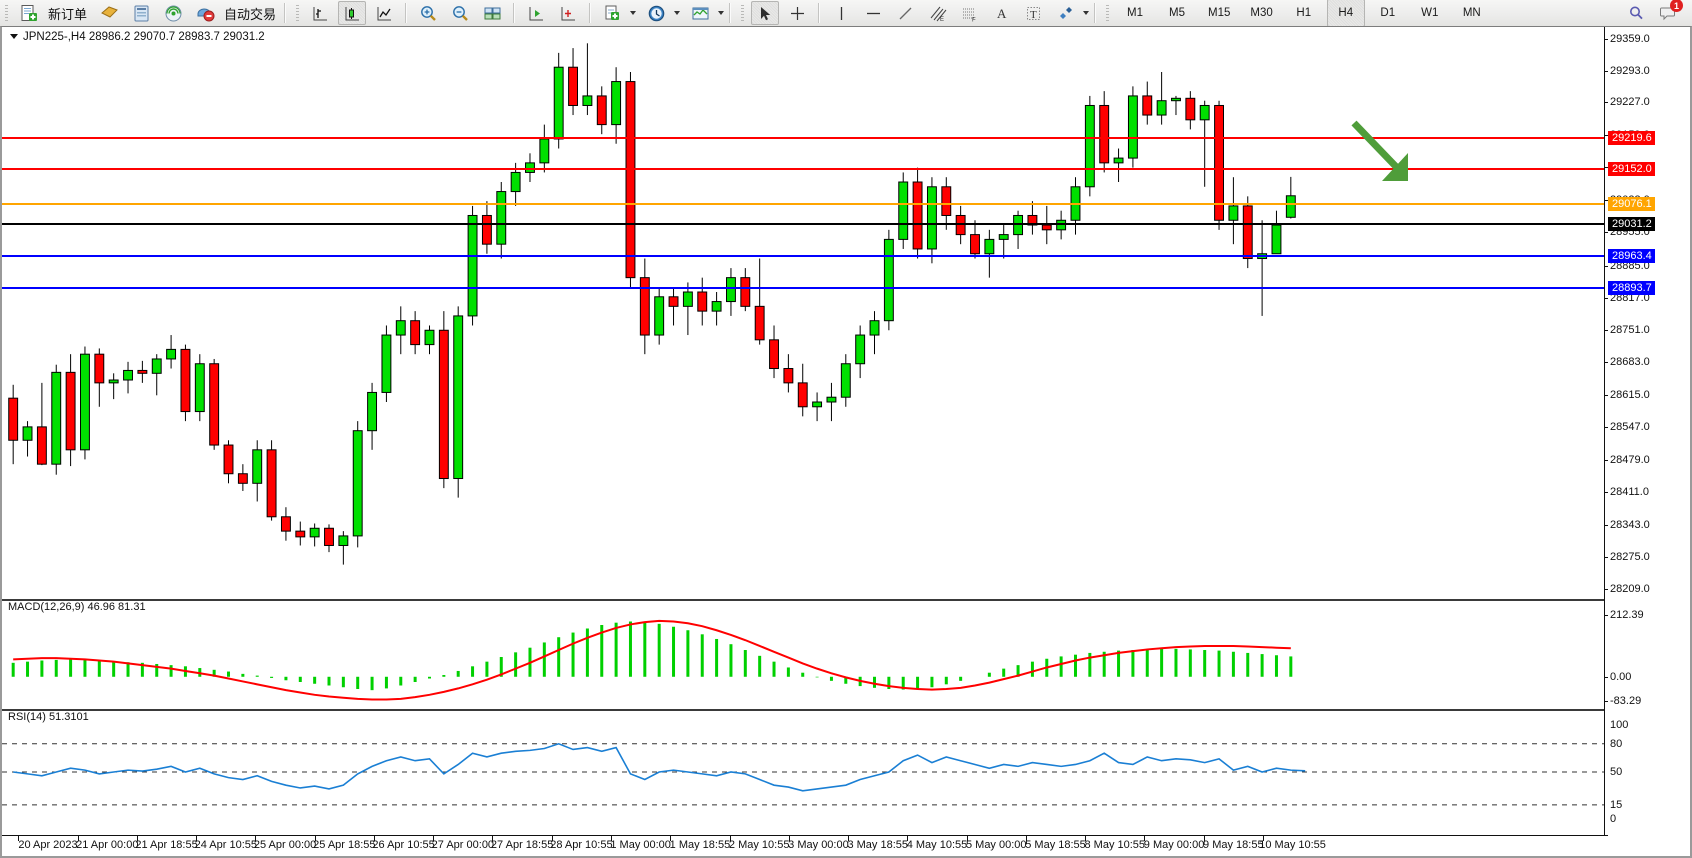  What do you see at coordinates (1631, 256) in the screenshot?
I see `price-tag-support-1: 28963.4` at bounding box center [1631, 256].